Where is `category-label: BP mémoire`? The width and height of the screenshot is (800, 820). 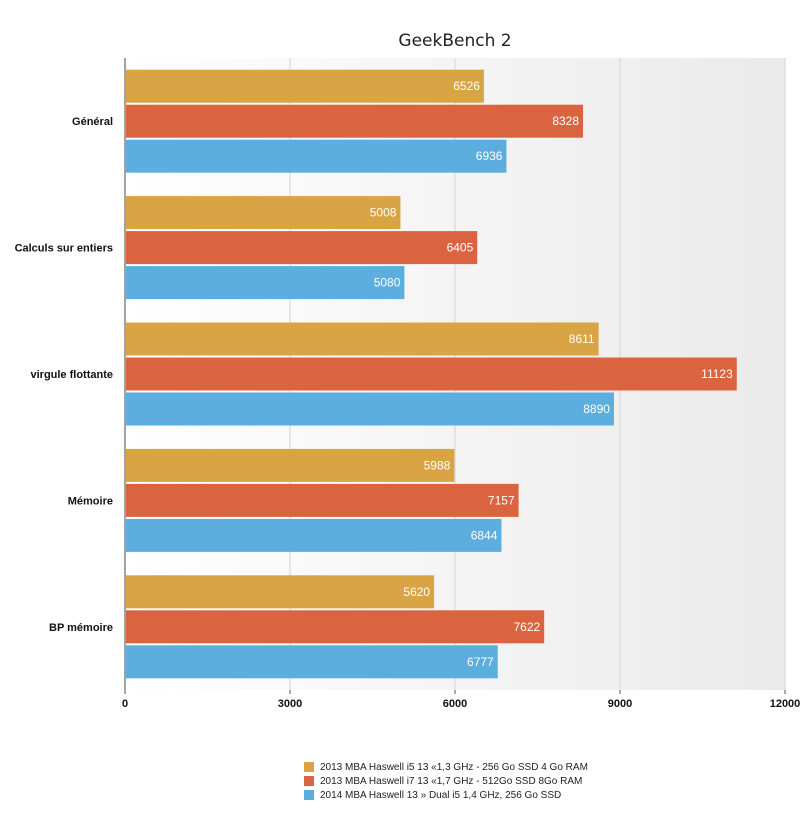
category-label: BP mémoire is located at coordinates (81, 628).